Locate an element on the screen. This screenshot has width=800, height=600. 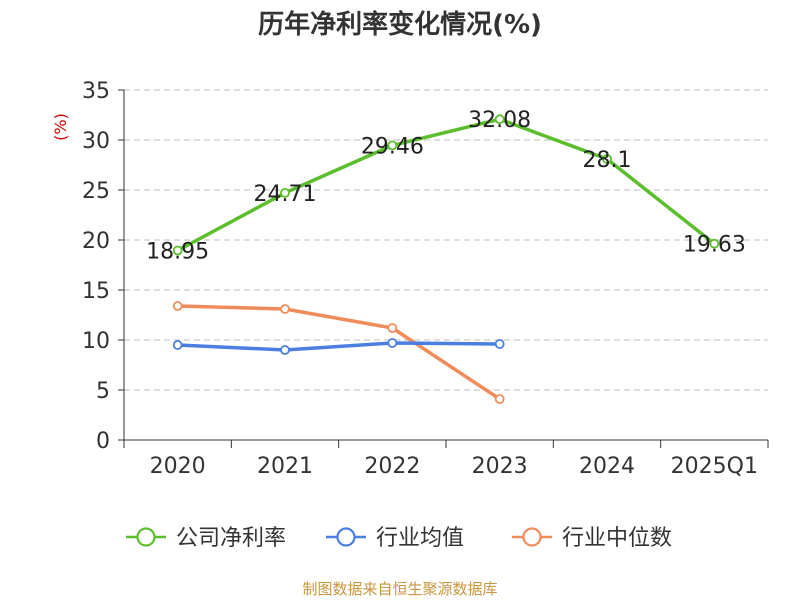
data-label: 29.46 is located at coordinates (392, 146).